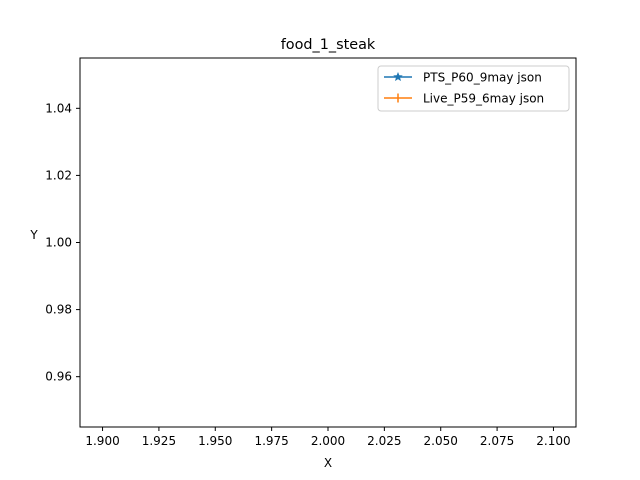 The image size is (640, 480). I want to click on y-axis-label: Y, so click(33, 235).